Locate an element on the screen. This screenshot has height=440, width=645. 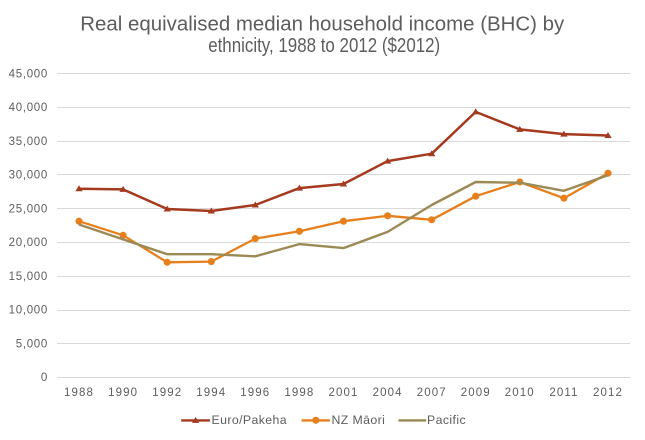
svg-text: 15,000 is located at coordinates (28, 277).